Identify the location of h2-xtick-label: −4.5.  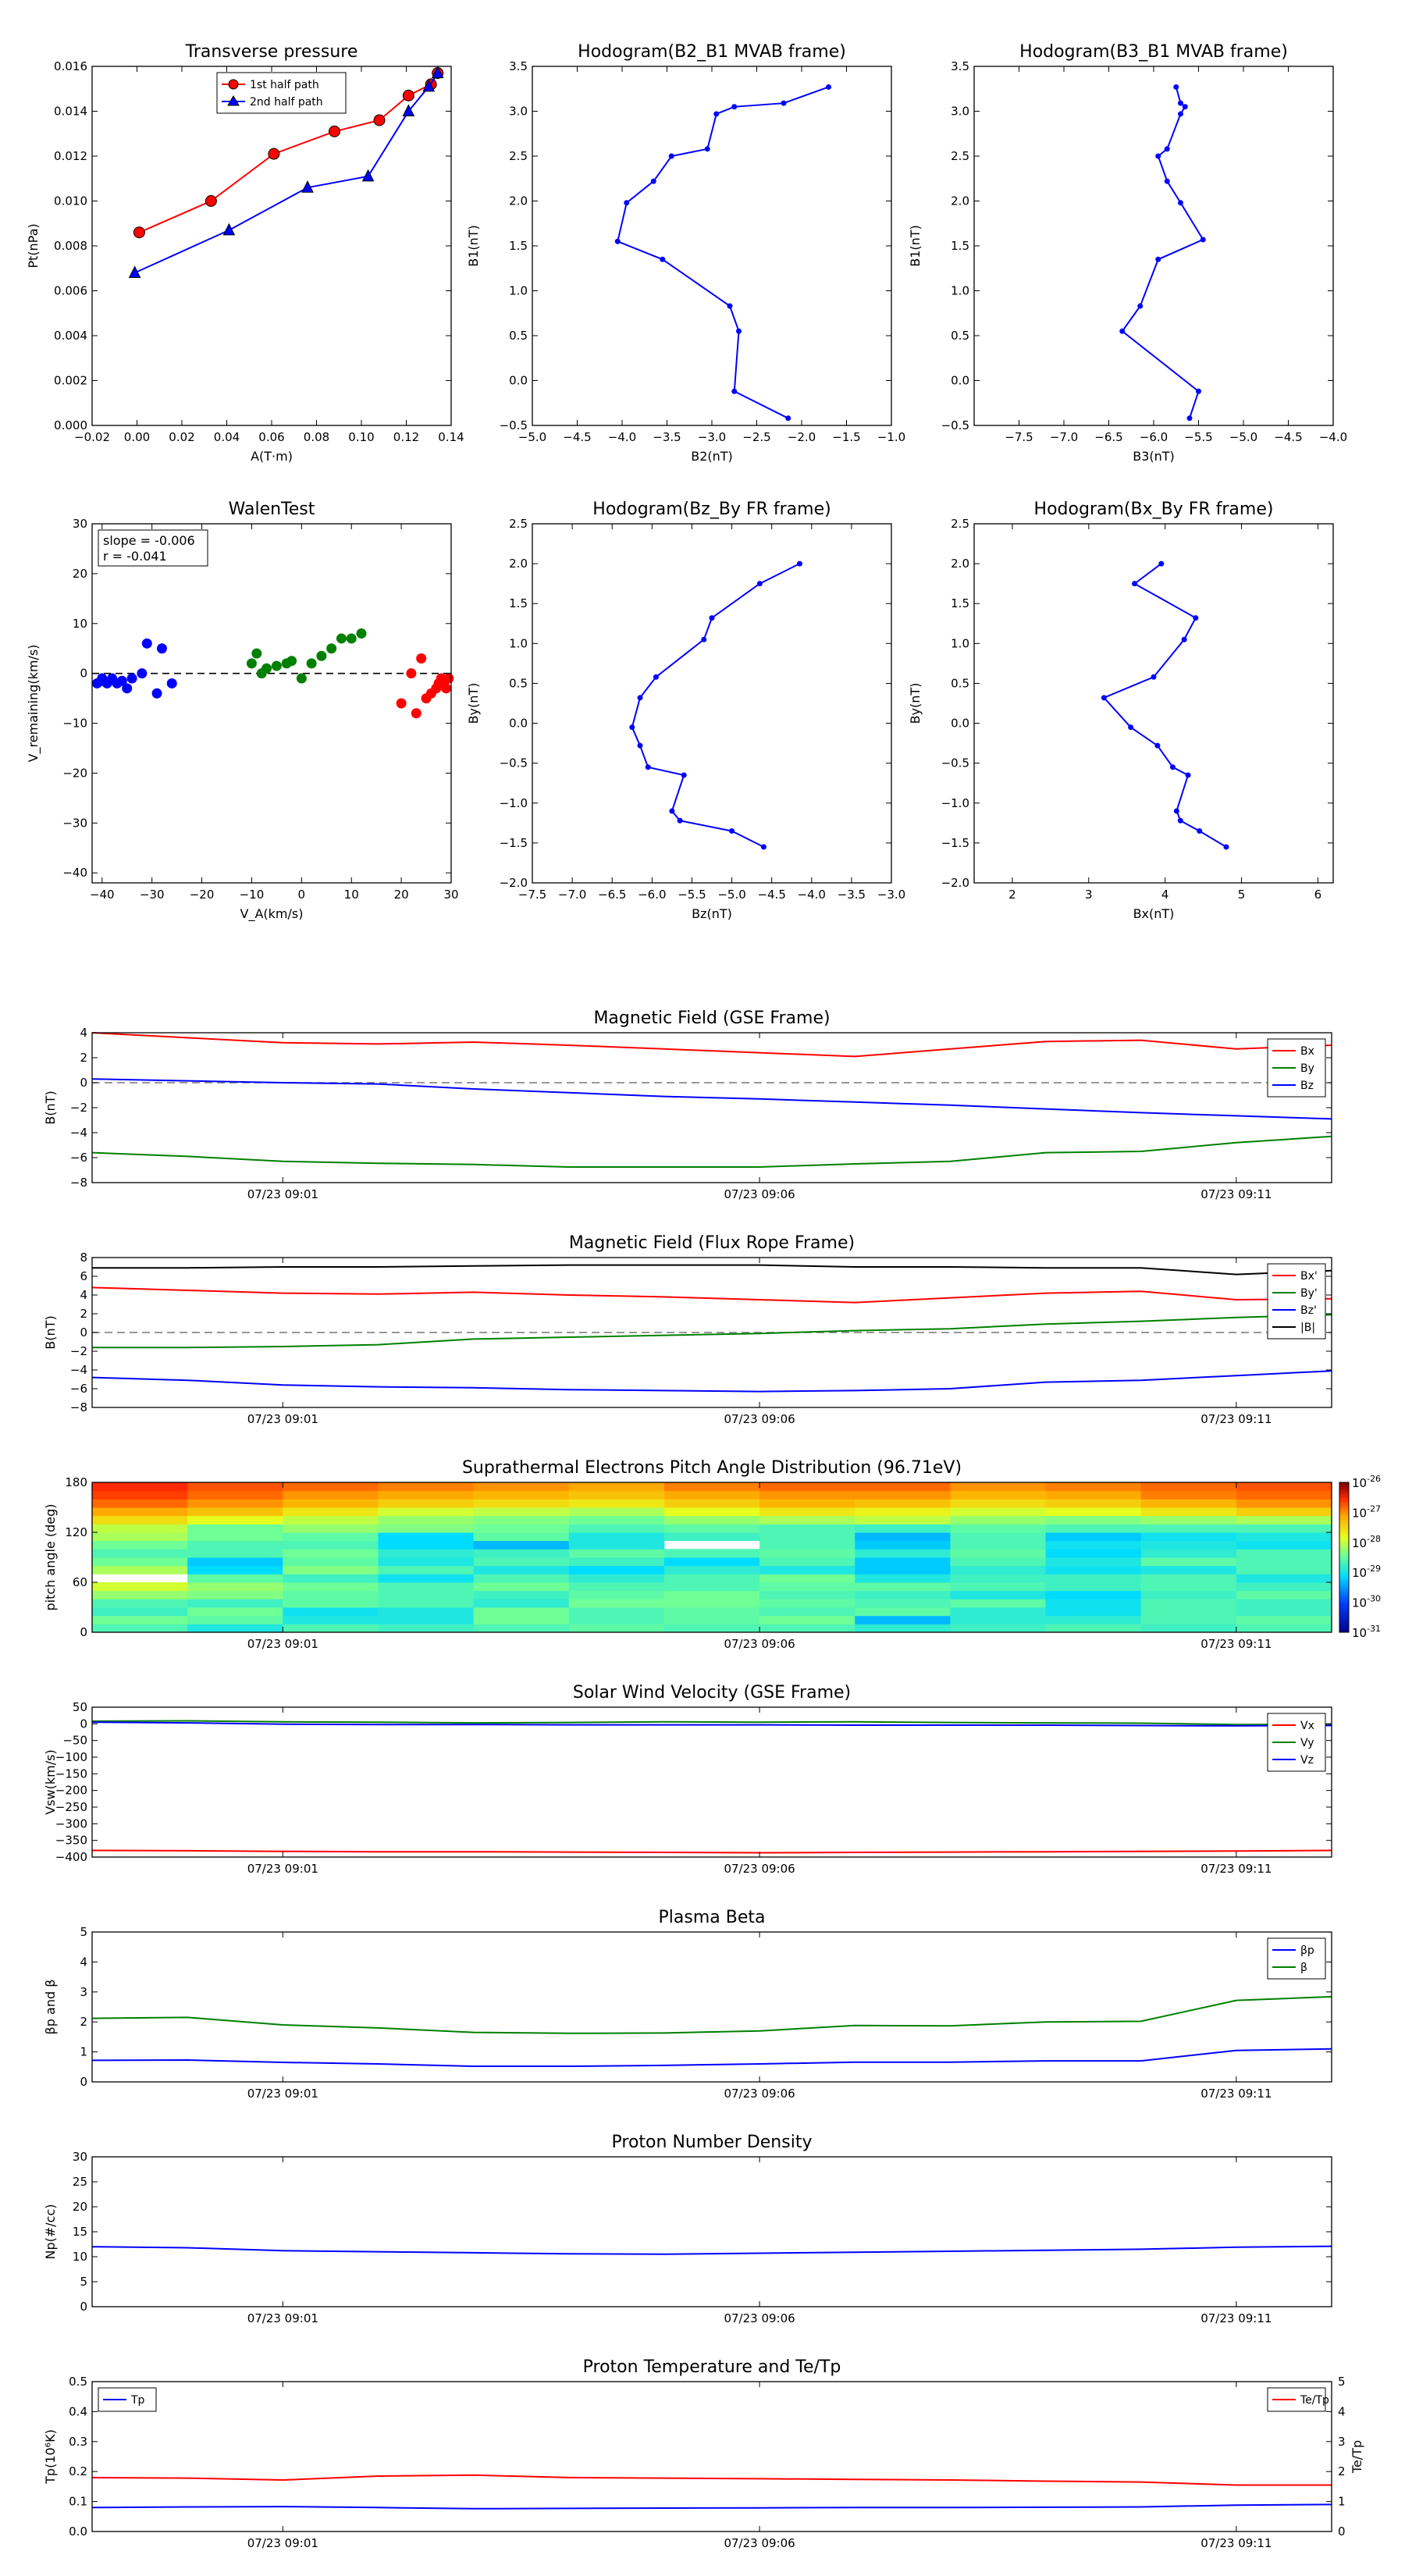
(1288, 437).